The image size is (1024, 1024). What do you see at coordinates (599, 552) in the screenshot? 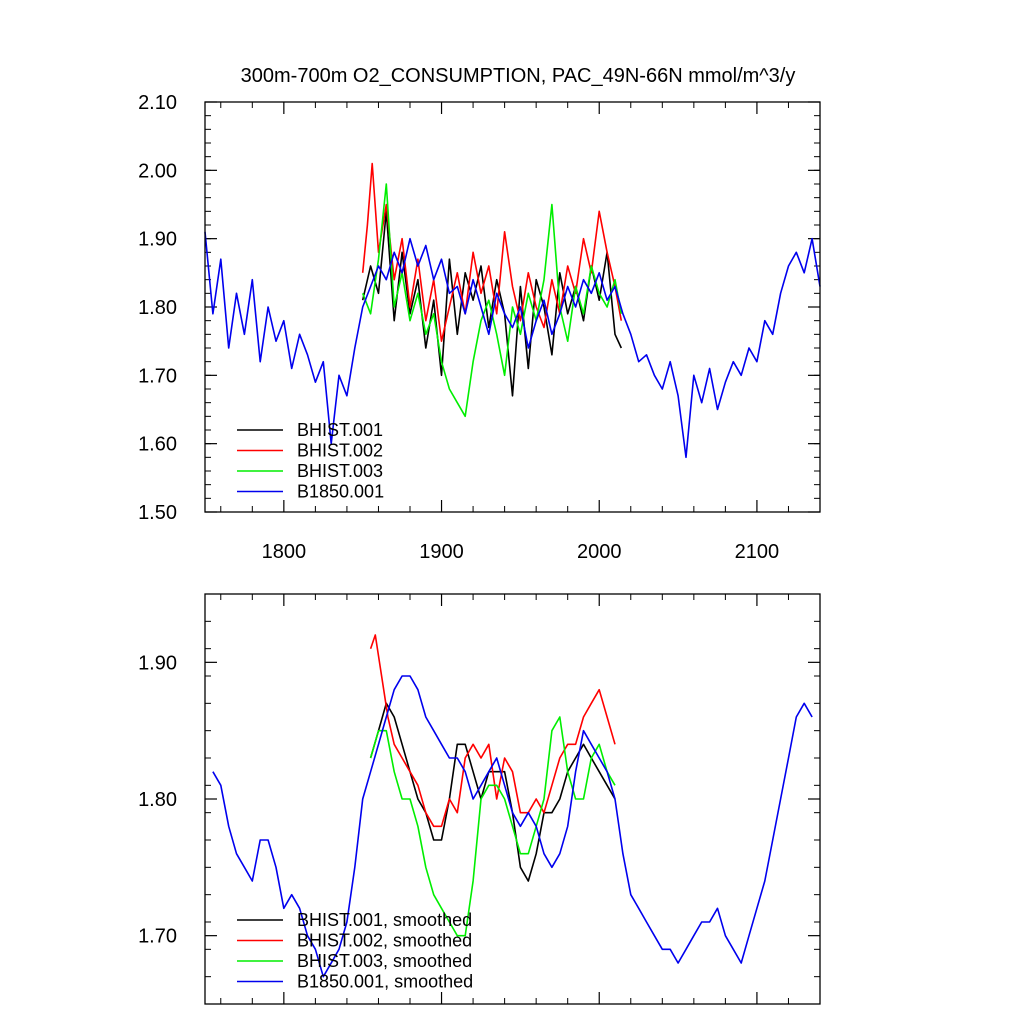
I see `top-x-tick-label: 2000` at bounding box center [599, 552].